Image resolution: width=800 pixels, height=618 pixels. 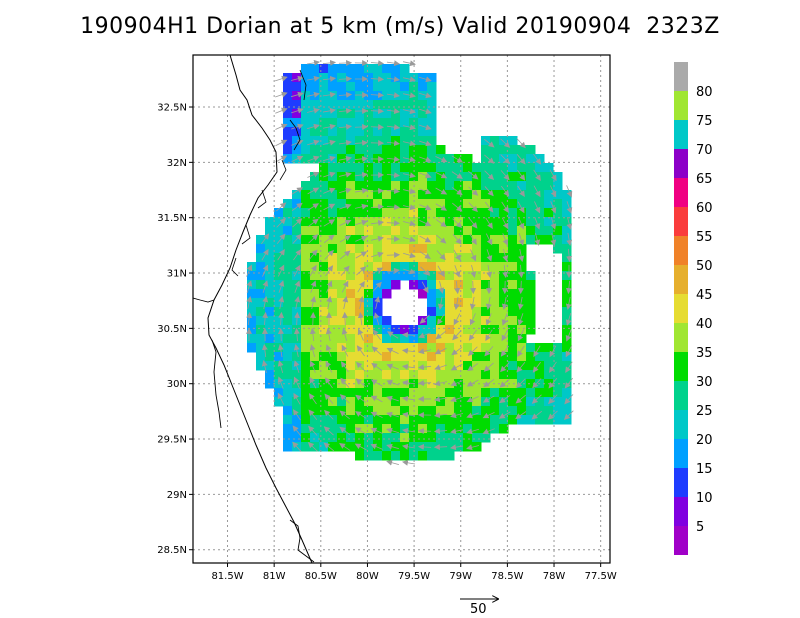 What do you see at coordinates (478, 609) in the screenshot?
I see `reference-vector-label: 50` at bounding box center [478, 609].